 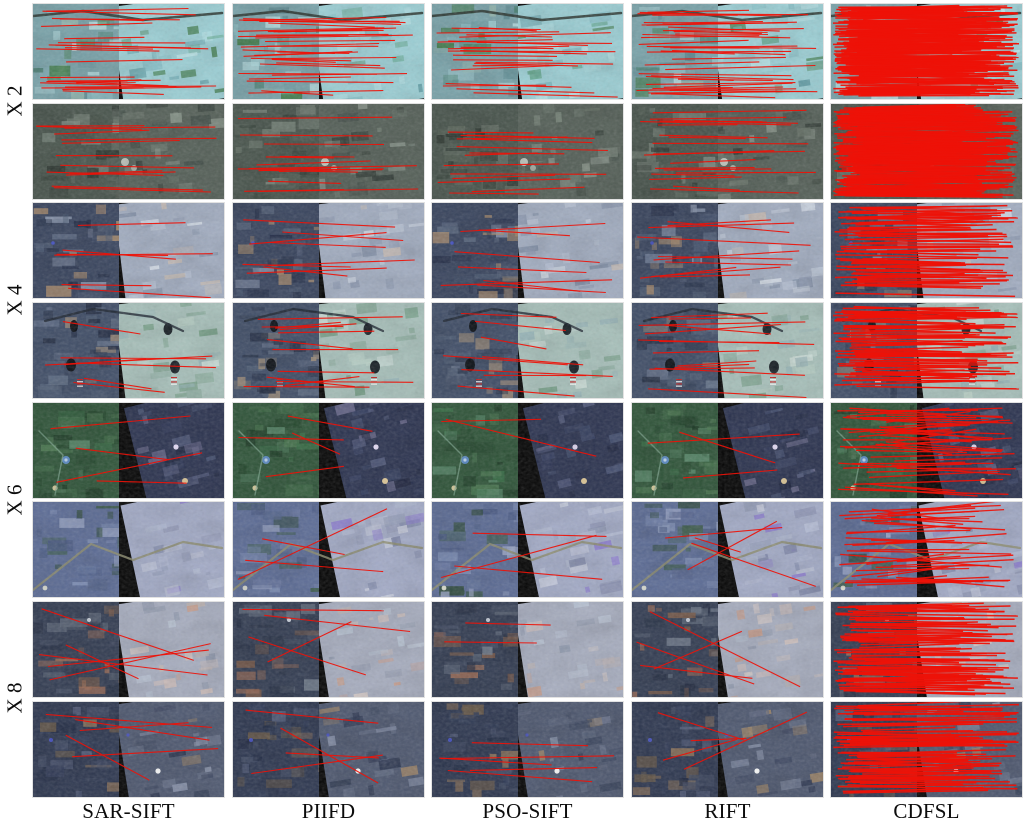 I want to click on match-pair-cell-rift-row3, so click(x=727, y=251).